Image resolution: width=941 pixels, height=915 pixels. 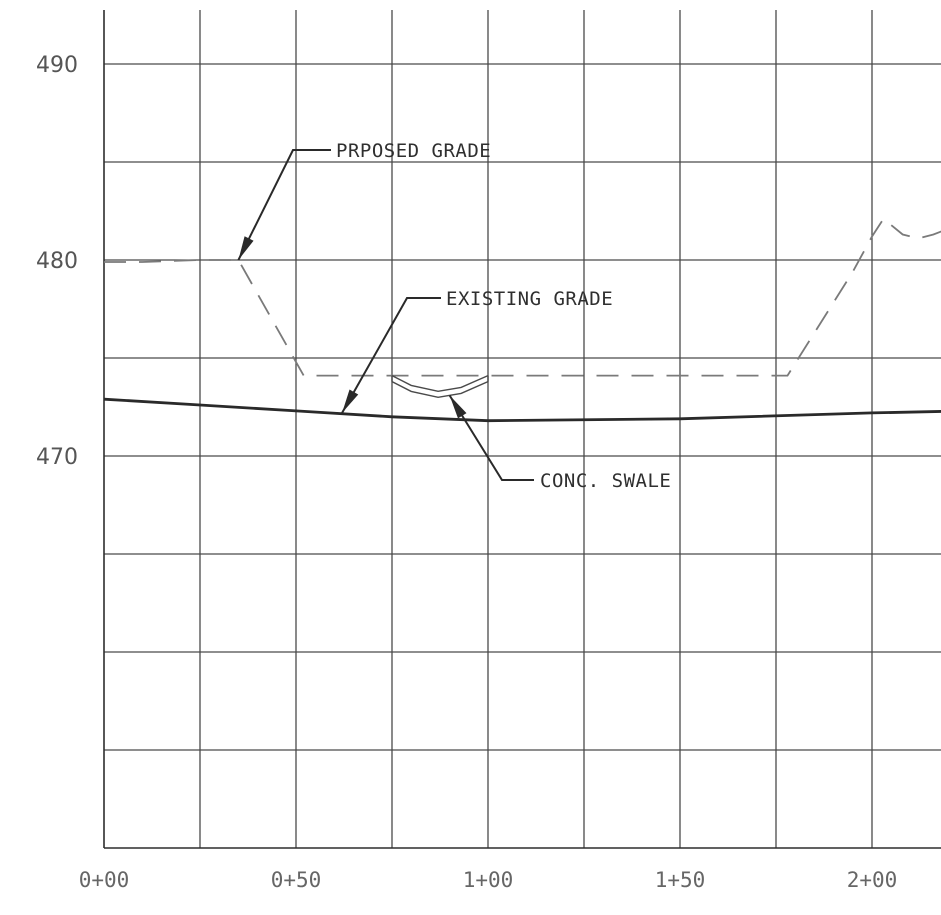 I want to click on existing-grade-leader-line, so click(x=391, y=355).